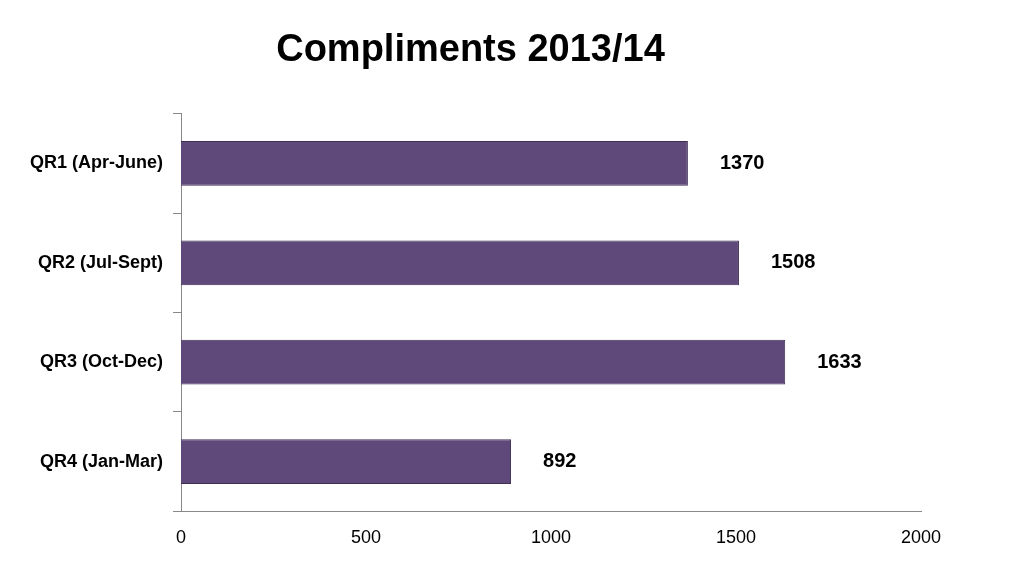 The width and height of the screenshot is (1011, 577). What do you see at coordinates (742, 161) in the screenshot?
I see `data-label: 1370` at bounding box center [742, 161].